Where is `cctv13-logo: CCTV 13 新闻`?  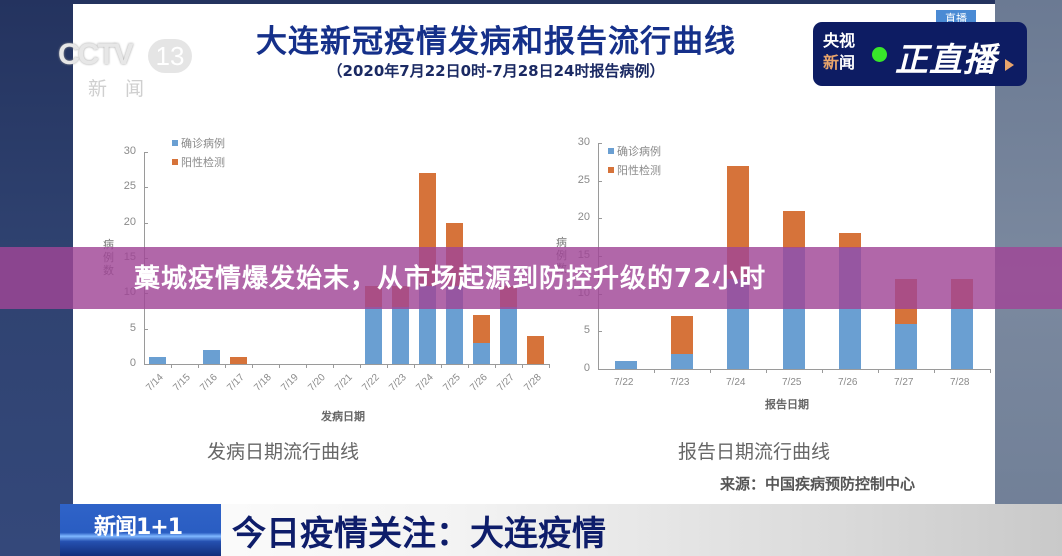 cctv13-logo: CCTV 13 新闻 is located at coordinates (126, 69).